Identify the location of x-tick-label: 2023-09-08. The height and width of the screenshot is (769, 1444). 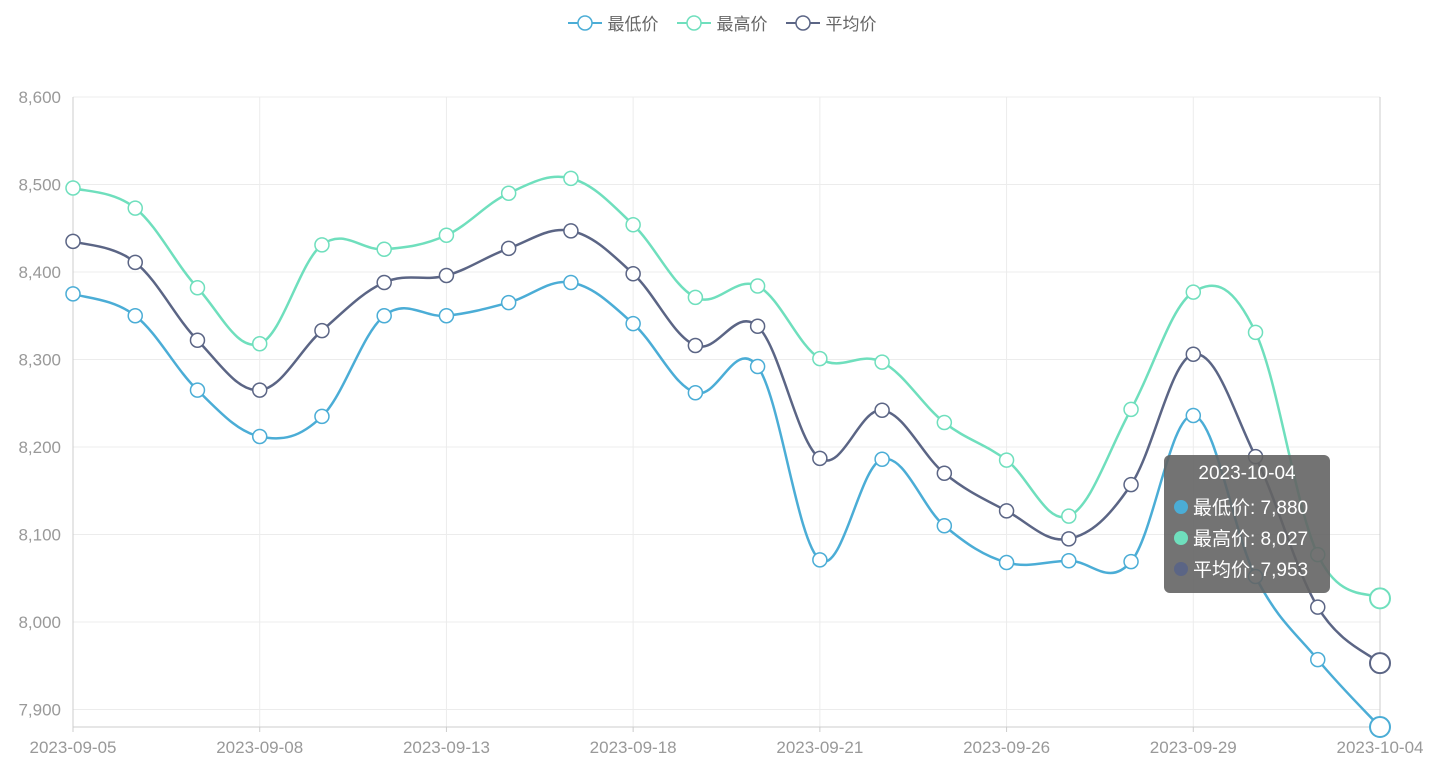
(259, 747).